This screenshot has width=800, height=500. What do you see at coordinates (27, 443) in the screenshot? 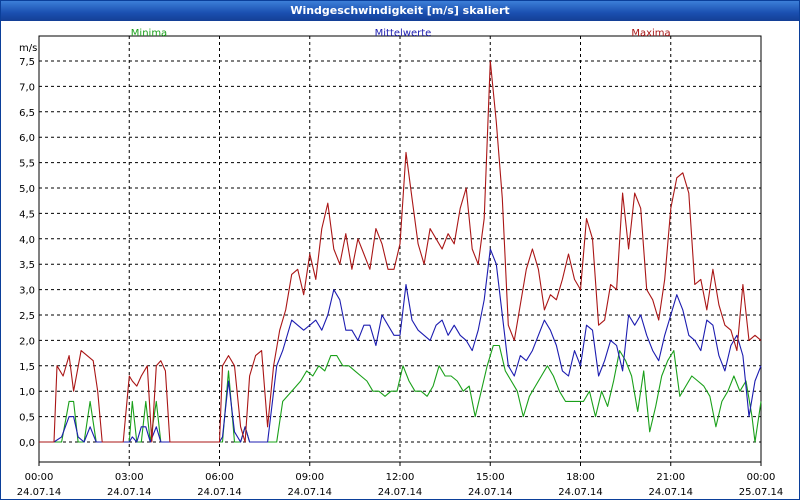
I see `y-tick-label: 0,0` at bounding box center [27, 443].